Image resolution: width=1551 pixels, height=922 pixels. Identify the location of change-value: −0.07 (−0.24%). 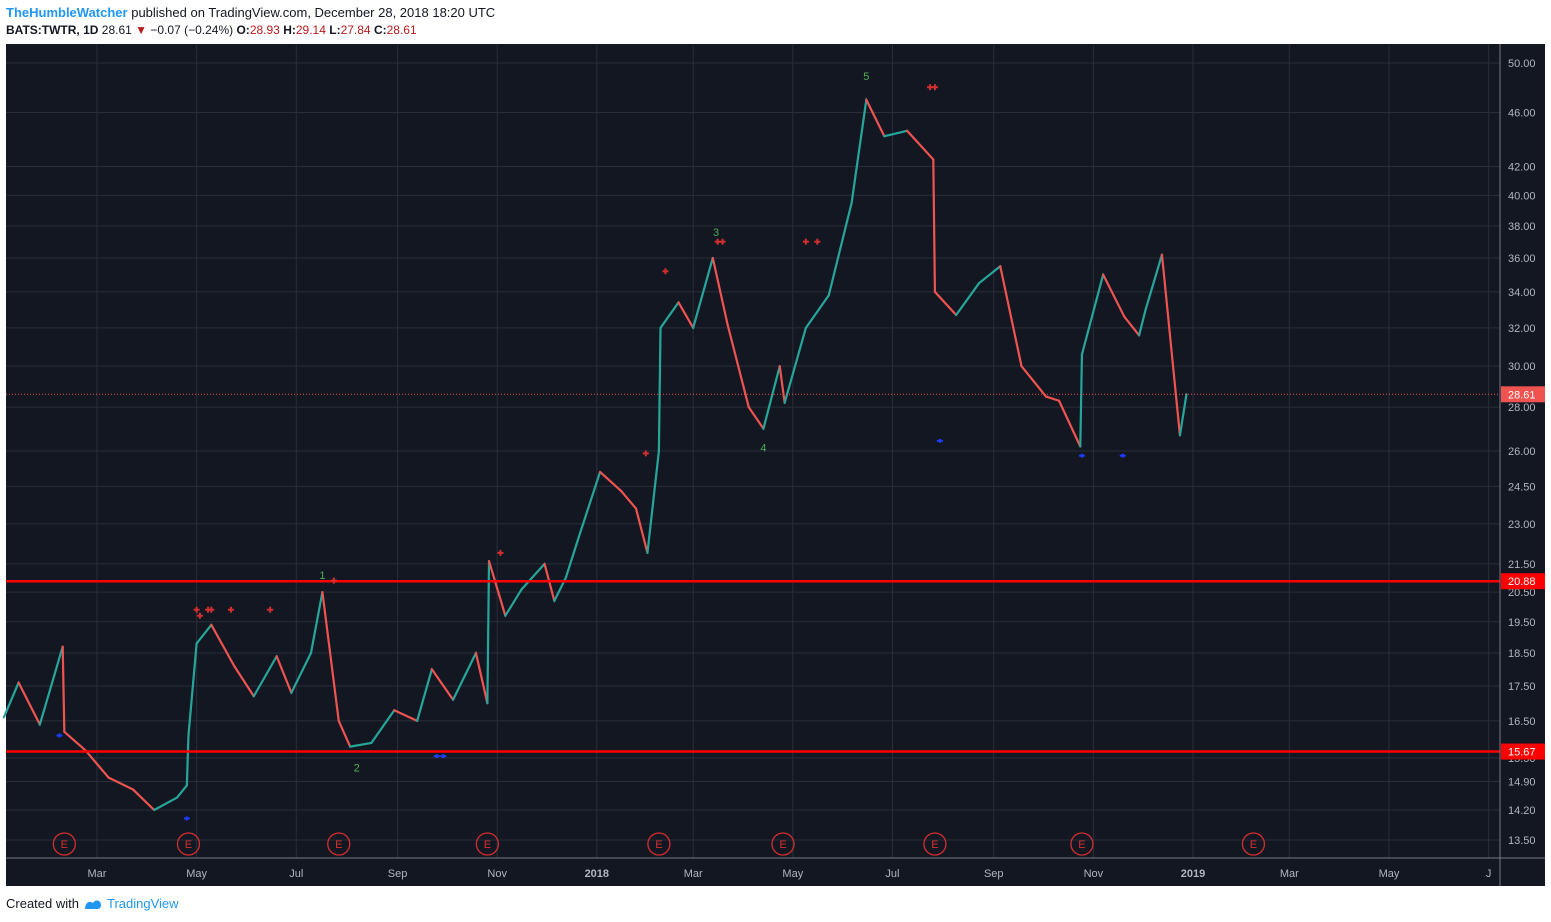
(192, 30).